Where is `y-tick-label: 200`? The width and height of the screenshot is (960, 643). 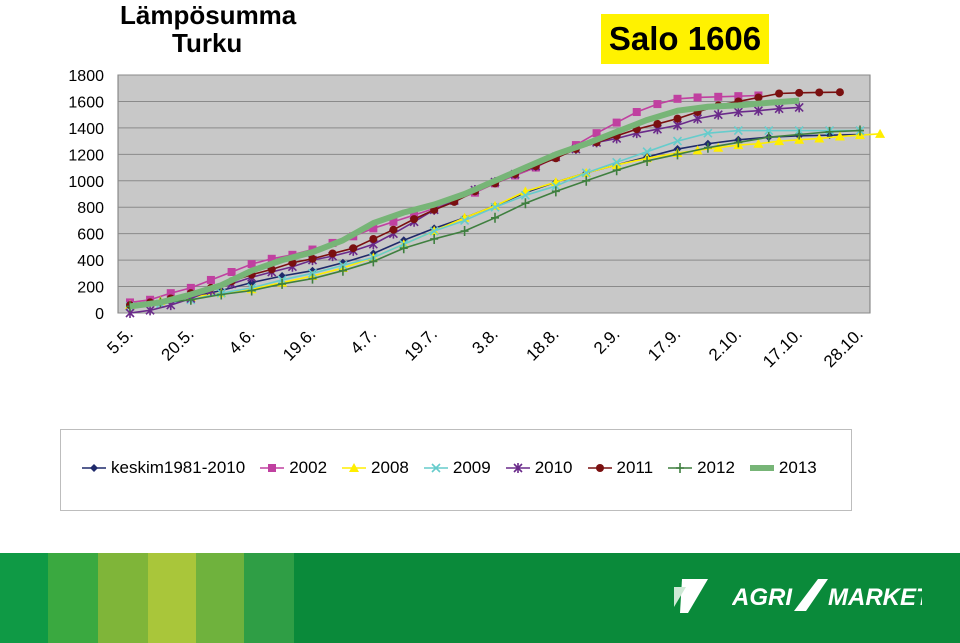
y-tick-label: 200 is located at coordinates (90, 288).